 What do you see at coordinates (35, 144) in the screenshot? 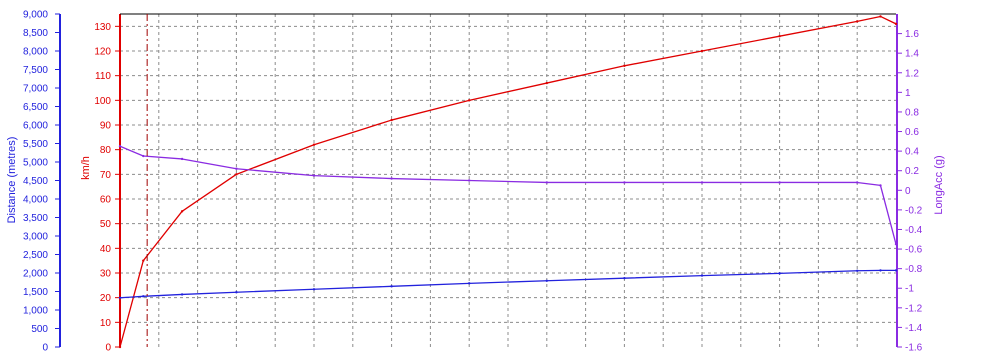
I see `distance-tick-label: 5,500` at bounding box center [35, 144].